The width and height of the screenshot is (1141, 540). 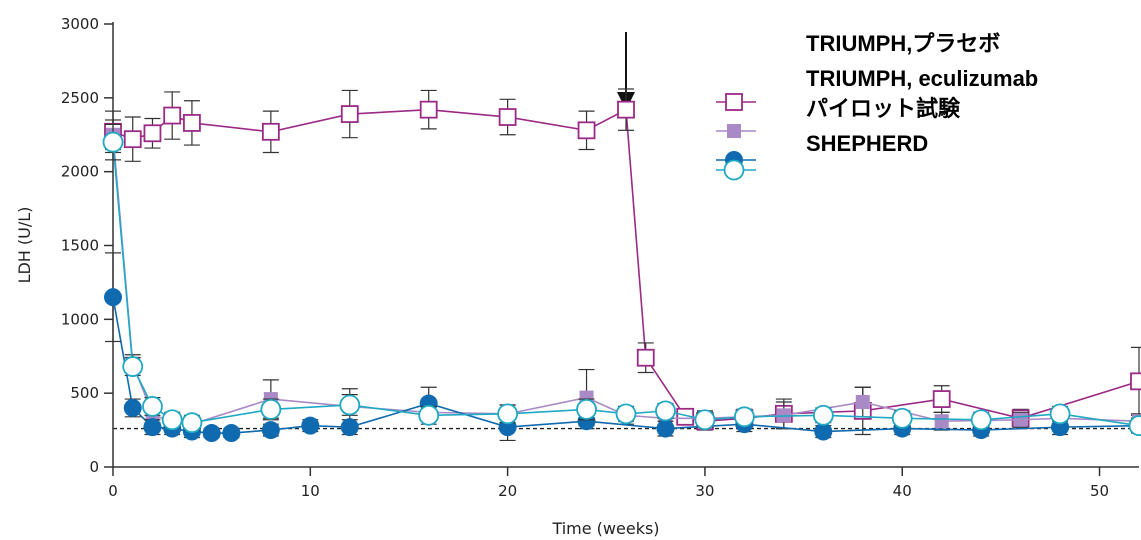 I want to click on x-tick-label: 50, so click(x=1099, y=491).